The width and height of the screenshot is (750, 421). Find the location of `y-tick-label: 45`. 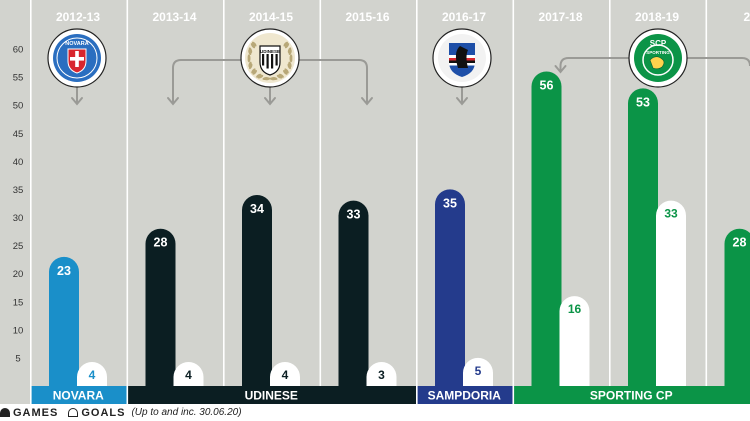

y-tick-label: 45 is located at coordinates (18, 134).